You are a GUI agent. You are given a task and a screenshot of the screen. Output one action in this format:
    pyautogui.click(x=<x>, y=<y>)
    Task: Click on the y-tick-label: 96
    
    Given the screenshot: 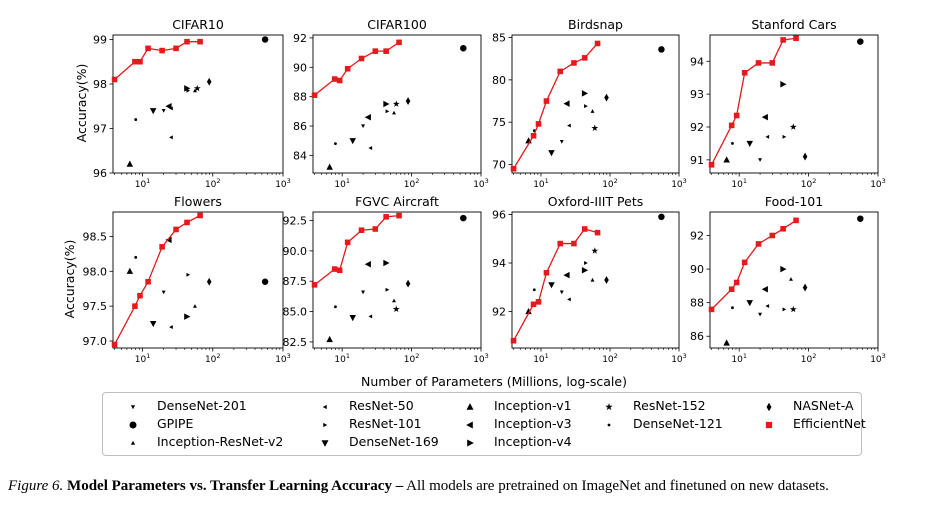 What is the action you would take?
    pyautogui.click(x=100, y=173)
    